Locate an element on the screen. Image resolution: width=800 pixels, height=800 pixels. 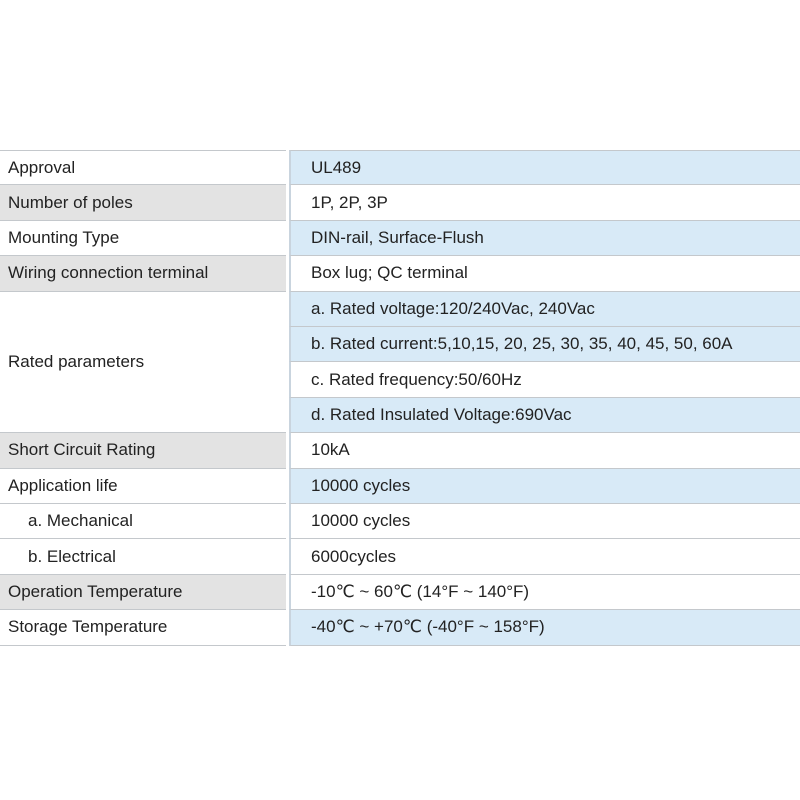
row-label: Approval is located at coordinates (143, 168).